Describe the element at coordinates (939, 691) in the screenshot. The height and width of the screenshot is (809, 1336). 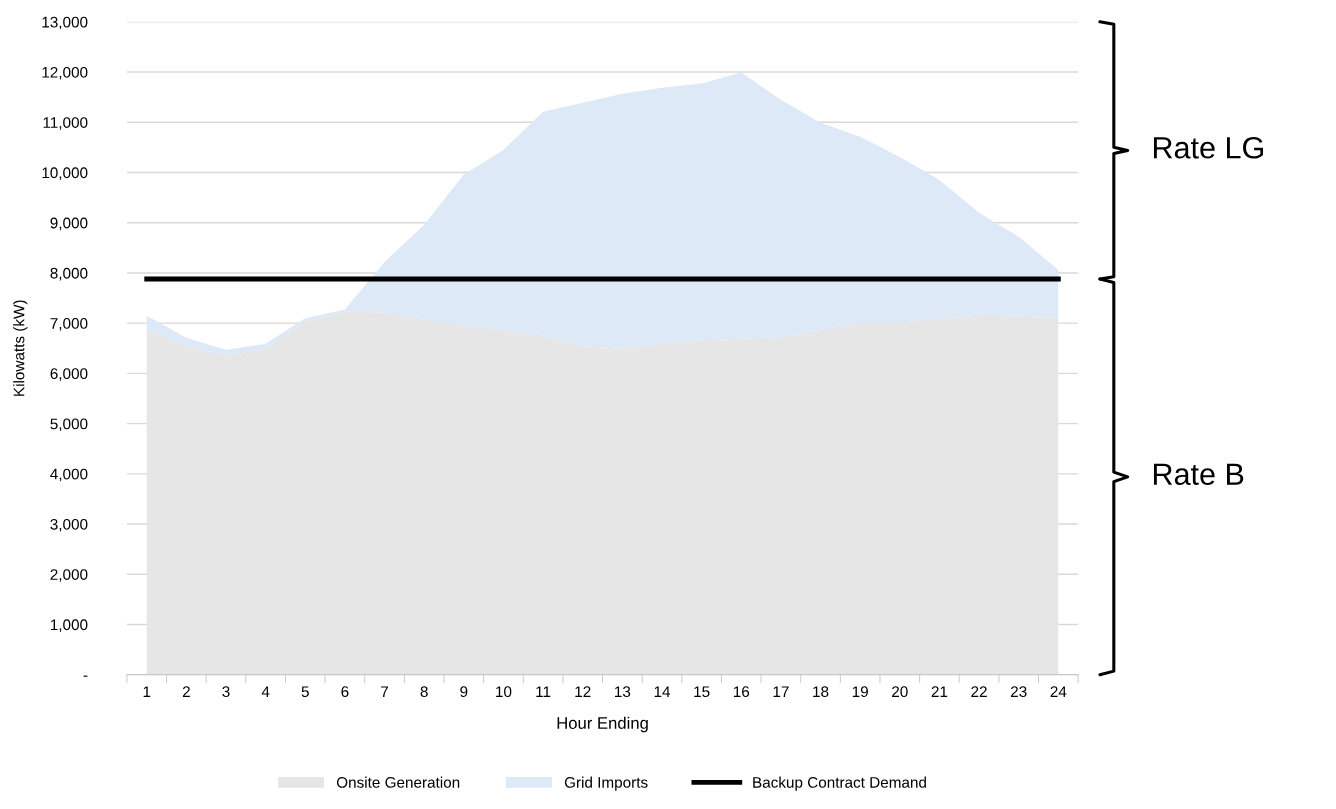
I see `x-tick-label: 21` at that location.